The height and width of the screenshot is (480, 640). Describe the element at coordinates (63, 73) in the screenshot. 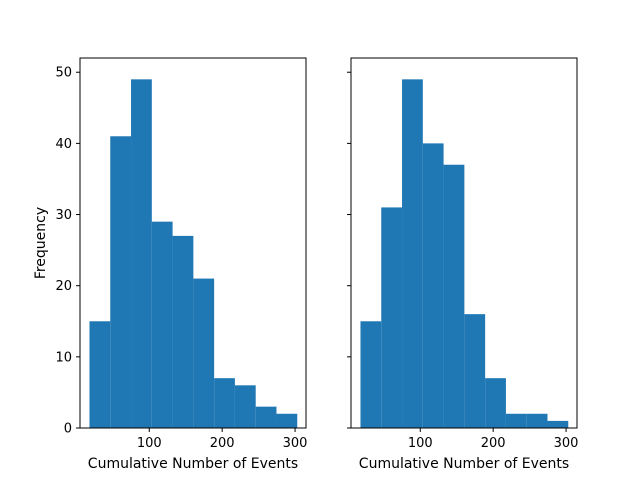

I see `y-tick-label: 50` at that location.